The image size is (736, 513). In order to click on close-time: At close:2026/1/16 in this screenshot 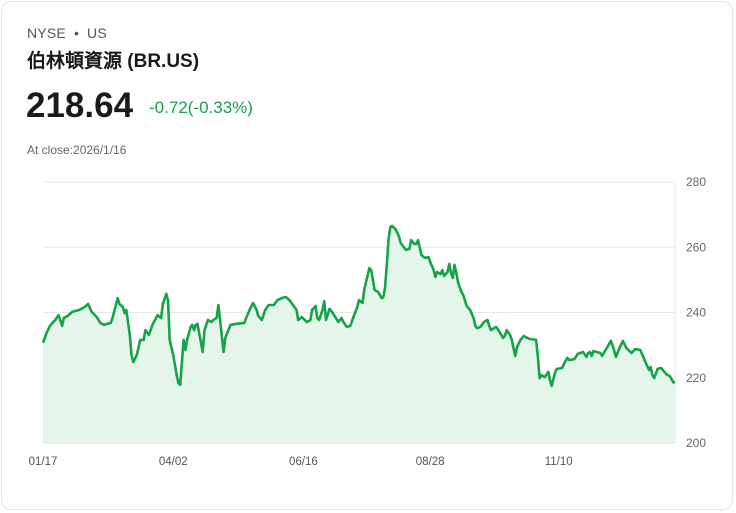, I will do `click(77, 150)`.